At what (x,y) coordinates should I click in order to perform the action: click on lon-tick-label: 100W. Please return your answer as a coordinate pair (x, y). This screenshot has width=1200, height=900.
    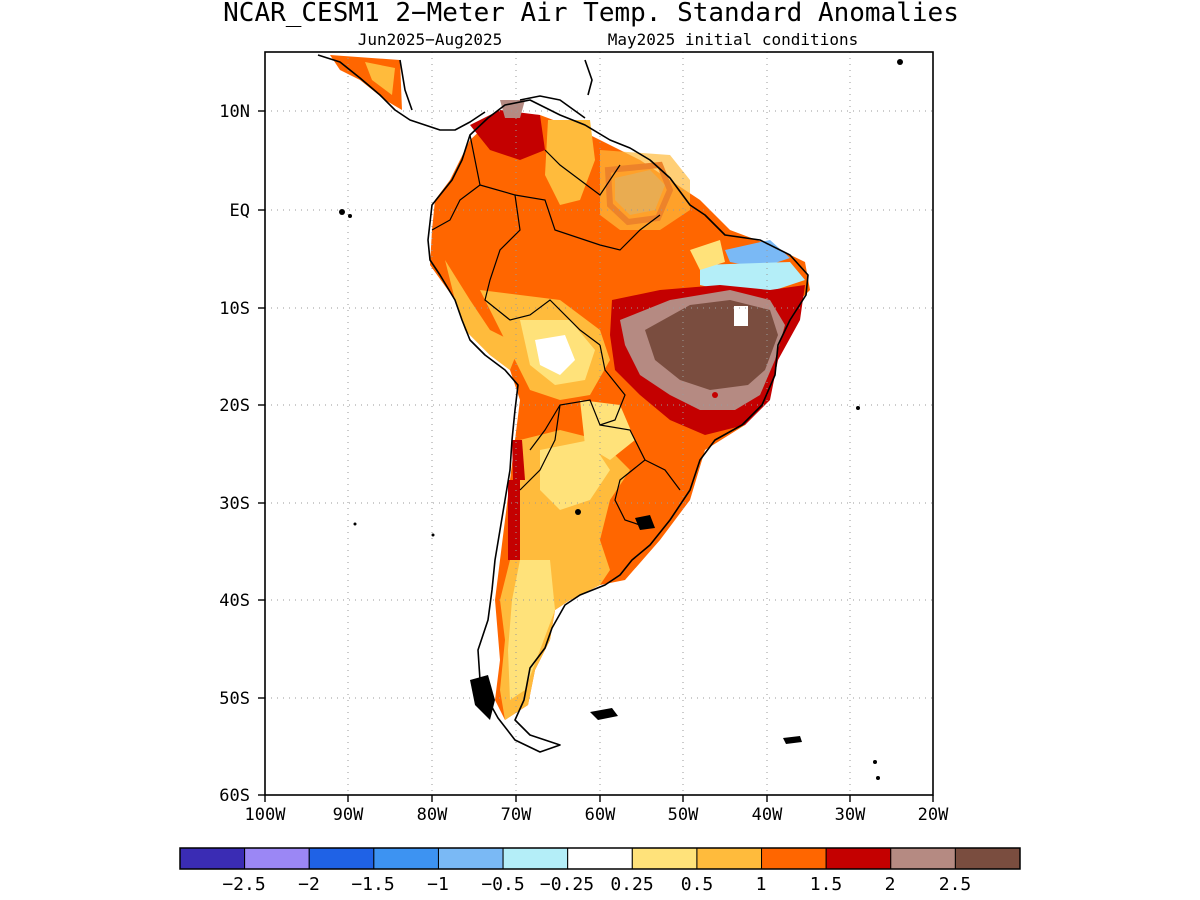
    Looking at the image, I should click on (266, 815).